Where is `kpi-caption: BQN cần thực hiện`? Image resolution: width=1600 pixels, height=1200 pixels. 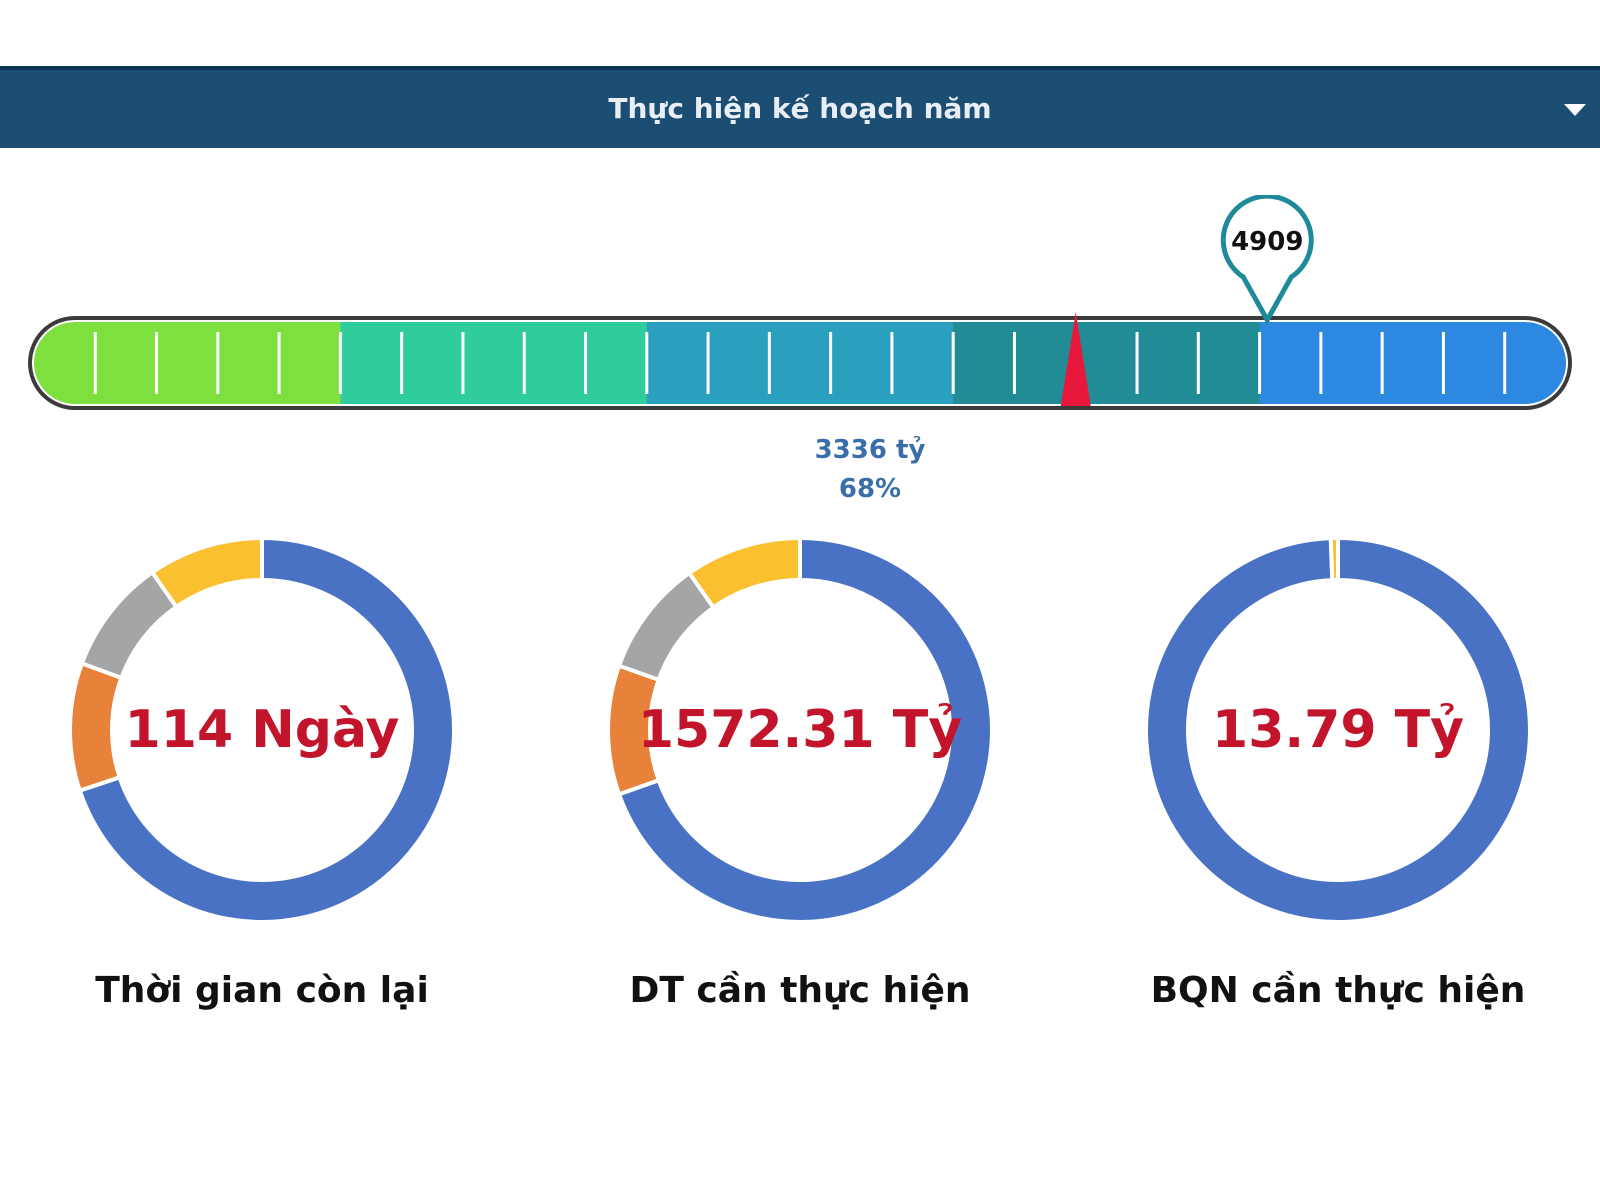
kpi-caption: BQN cần thực hiện is located at coordinates (1338, 990).